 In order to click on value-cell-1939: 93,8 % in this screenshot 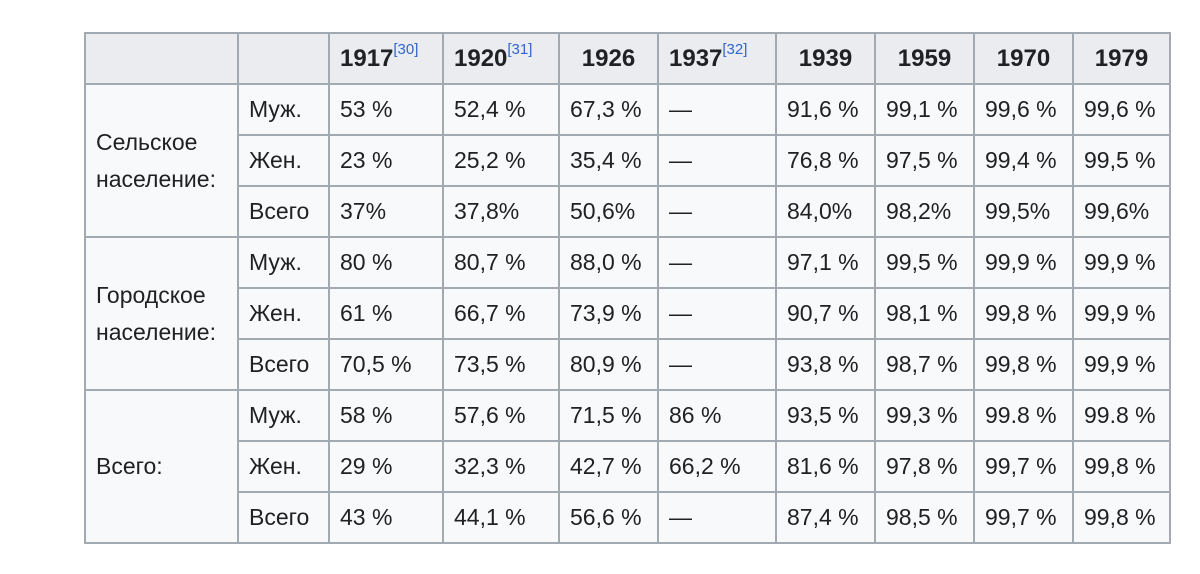, I will do `click(825, 364)`.